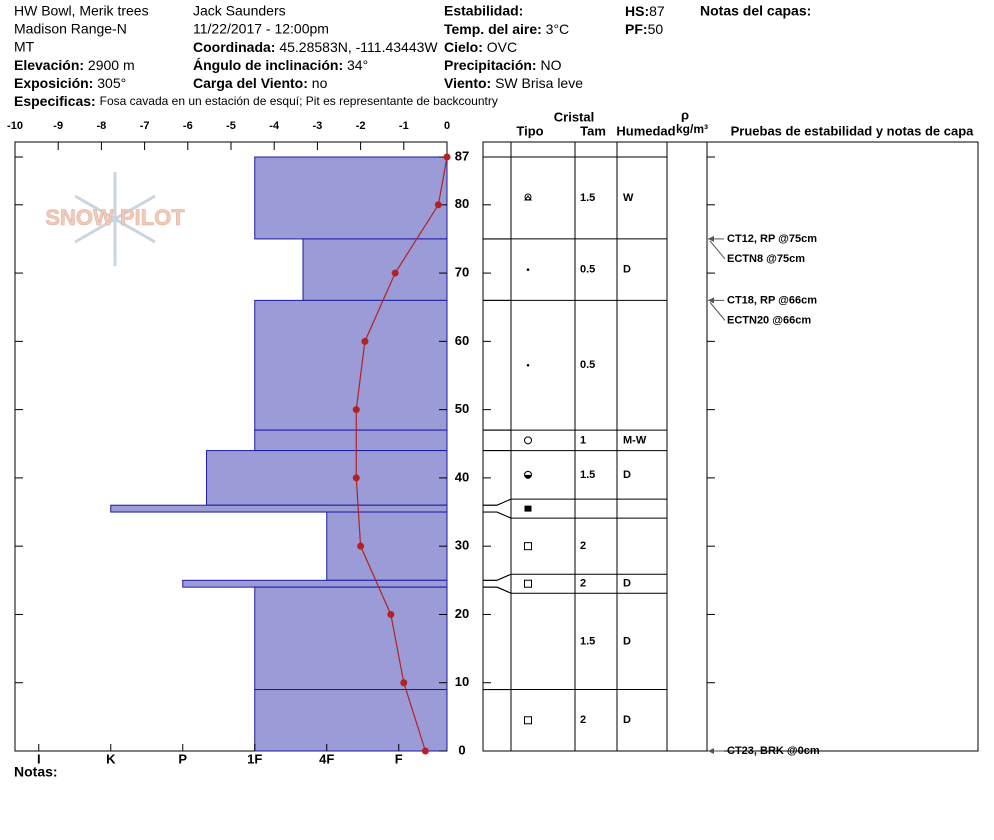 This screenshot has width=994, height=840. Describe the element at coordinates (628, 198) in the screenshot. I see `moisture: W` at that location.